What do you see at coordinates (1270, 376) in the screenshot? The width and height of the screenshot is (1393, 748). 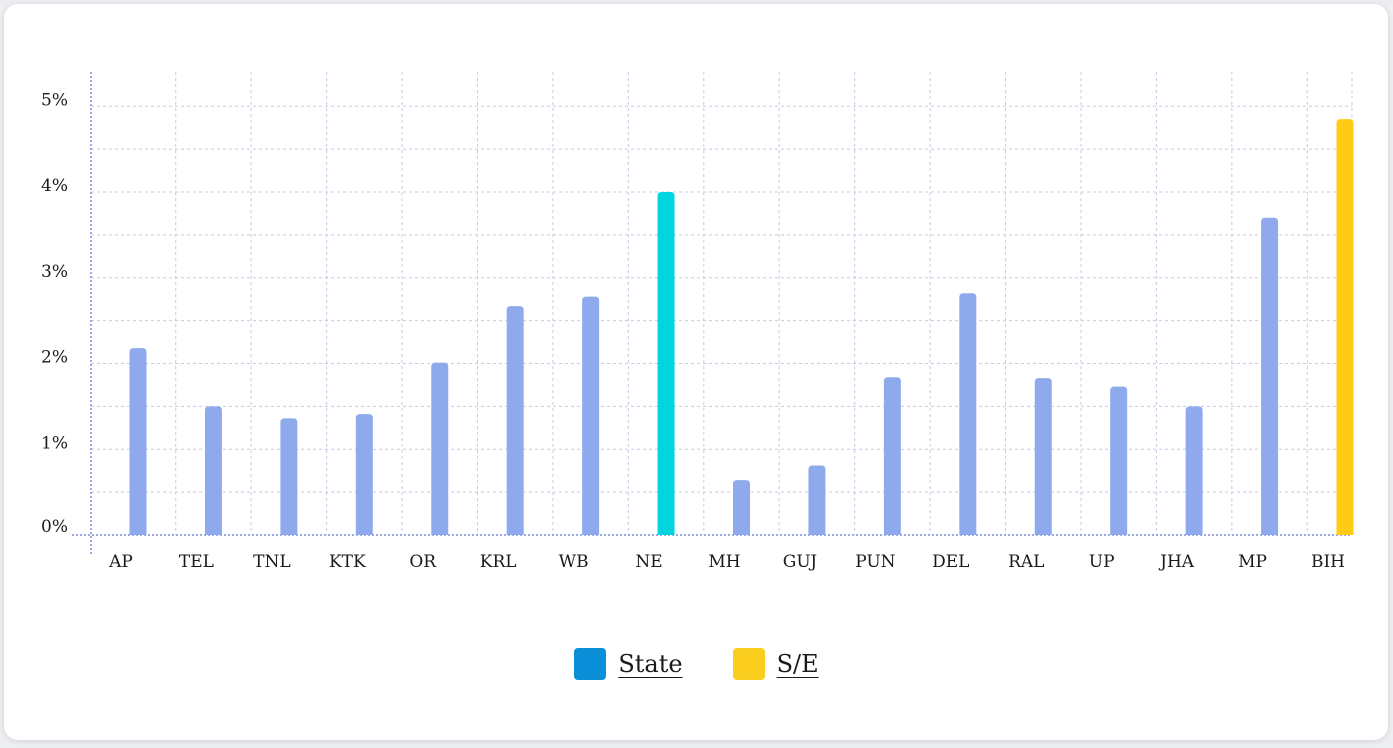 I see `bar-mp` at bounding box center [1270, 376].